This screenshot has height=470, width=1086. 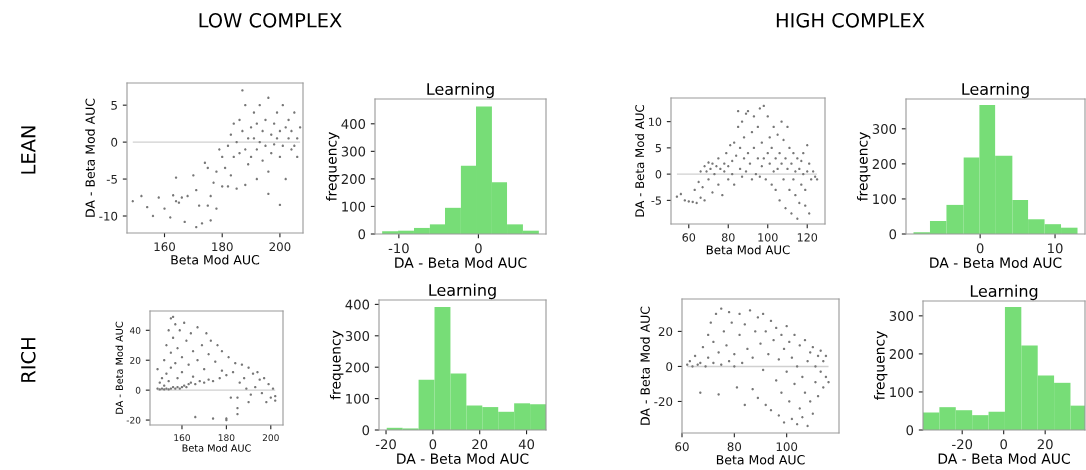 I want to click on x-tick-label: 40, so click(x=526, y=444).